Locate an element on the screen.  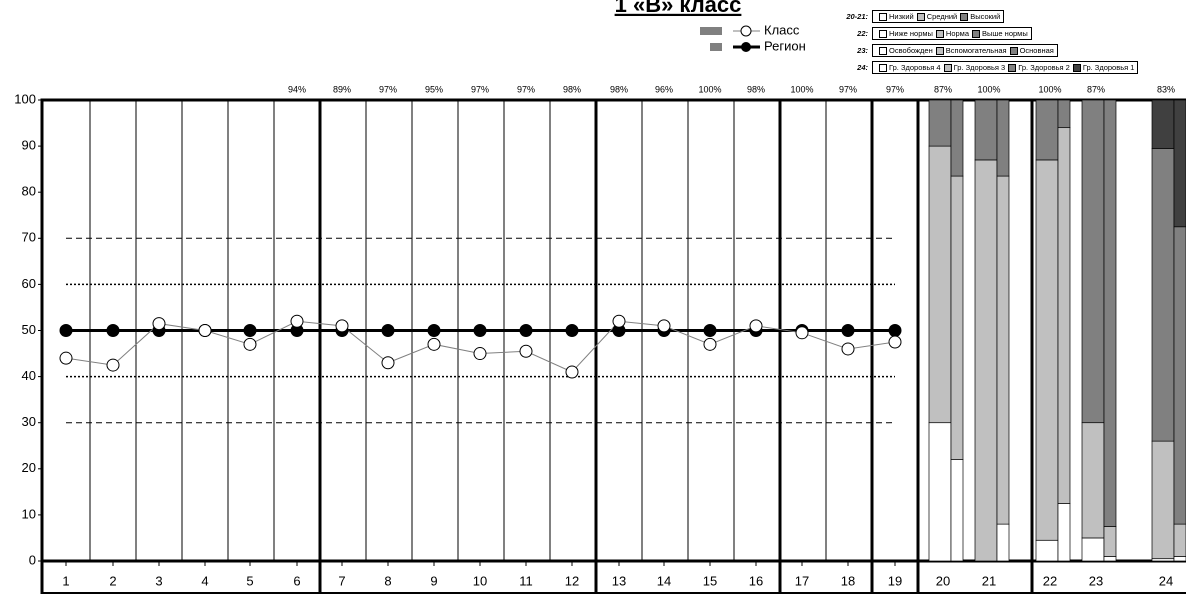
top-label: 89% is located at coordinates (342, 89).